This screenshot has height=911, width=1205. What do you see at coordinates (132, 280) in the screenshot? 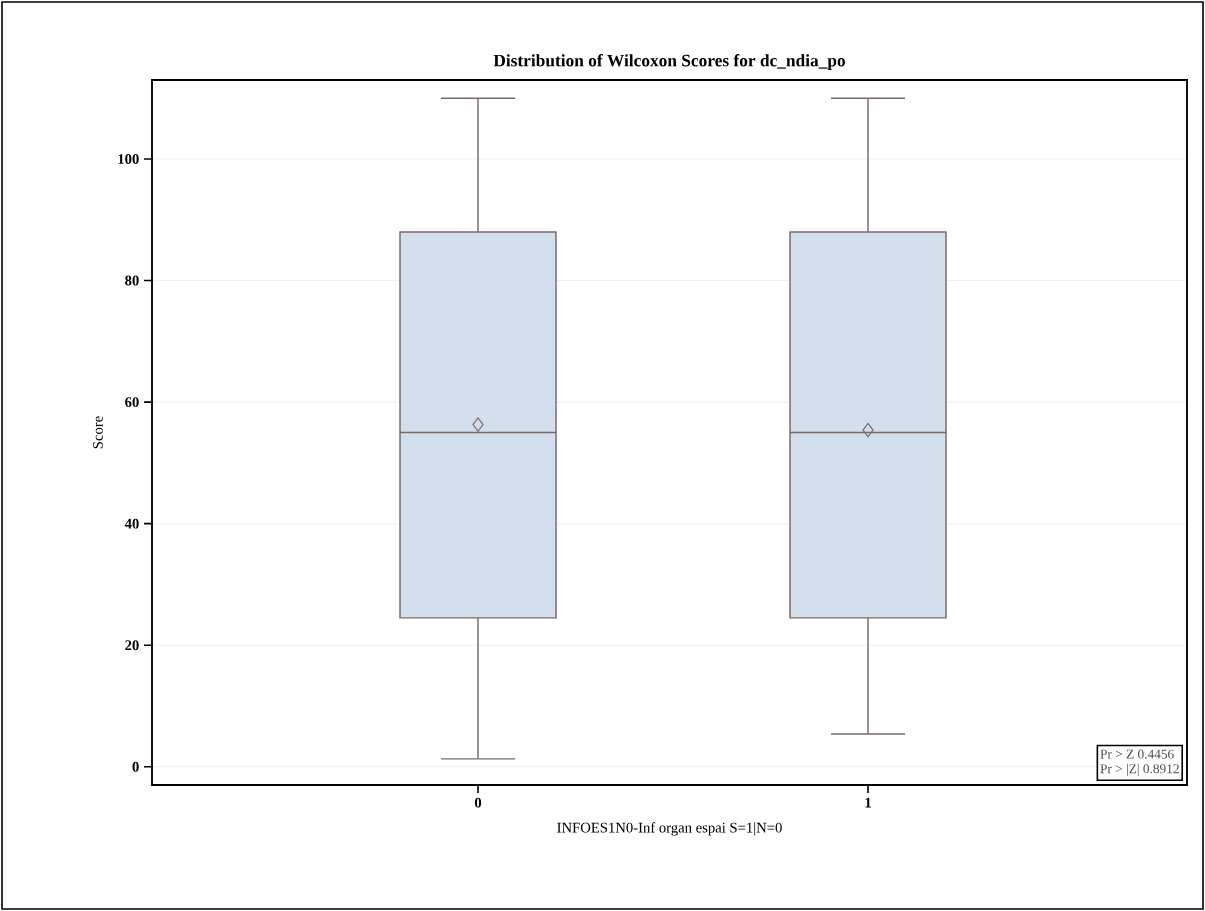
I see `y-tick-label: 80` at bounding box center [132, 280].